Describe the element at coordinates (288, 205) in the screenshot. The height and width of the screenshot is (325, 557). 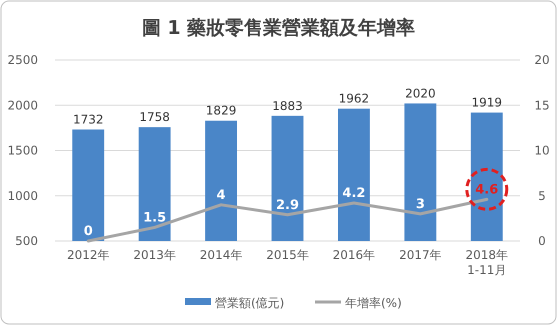
I see `data-label: 2.9` at that location.